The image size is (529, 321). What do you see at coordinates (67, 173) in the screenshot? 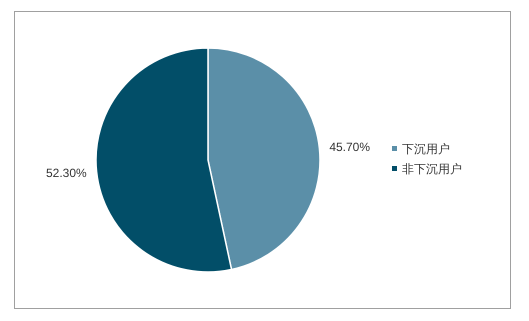
I see `data-label: 52.30%` at bounding box center [67, 173].